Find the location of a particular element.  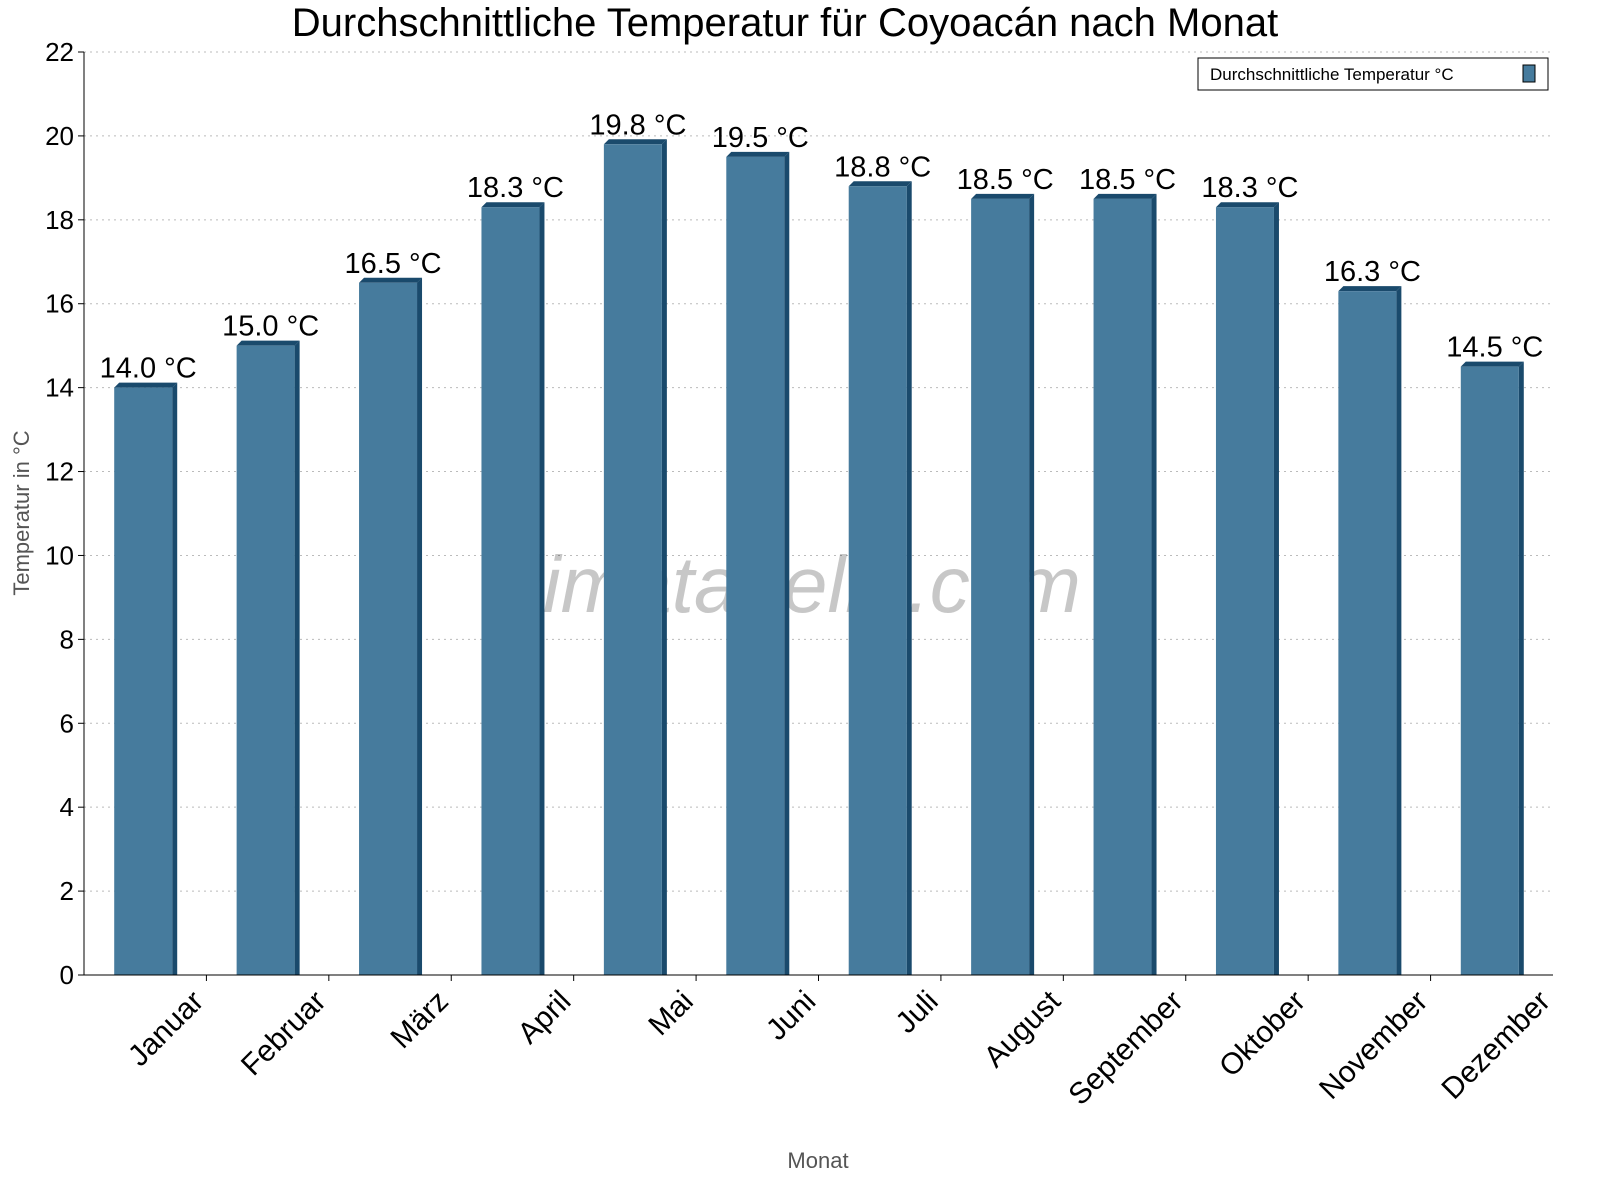

legend-swatch is located at coordinates (1529, 73).